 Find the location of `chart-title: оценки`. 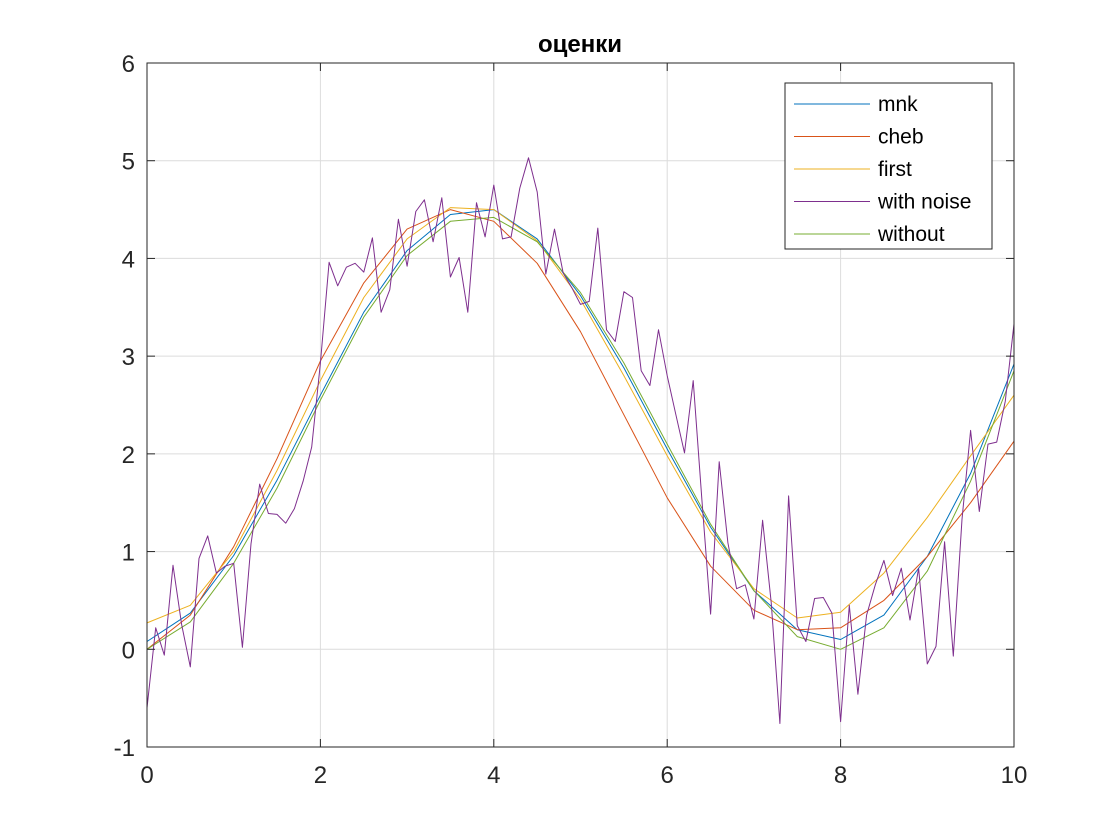

chart-title: оценки is located at coordinates (580, 44).